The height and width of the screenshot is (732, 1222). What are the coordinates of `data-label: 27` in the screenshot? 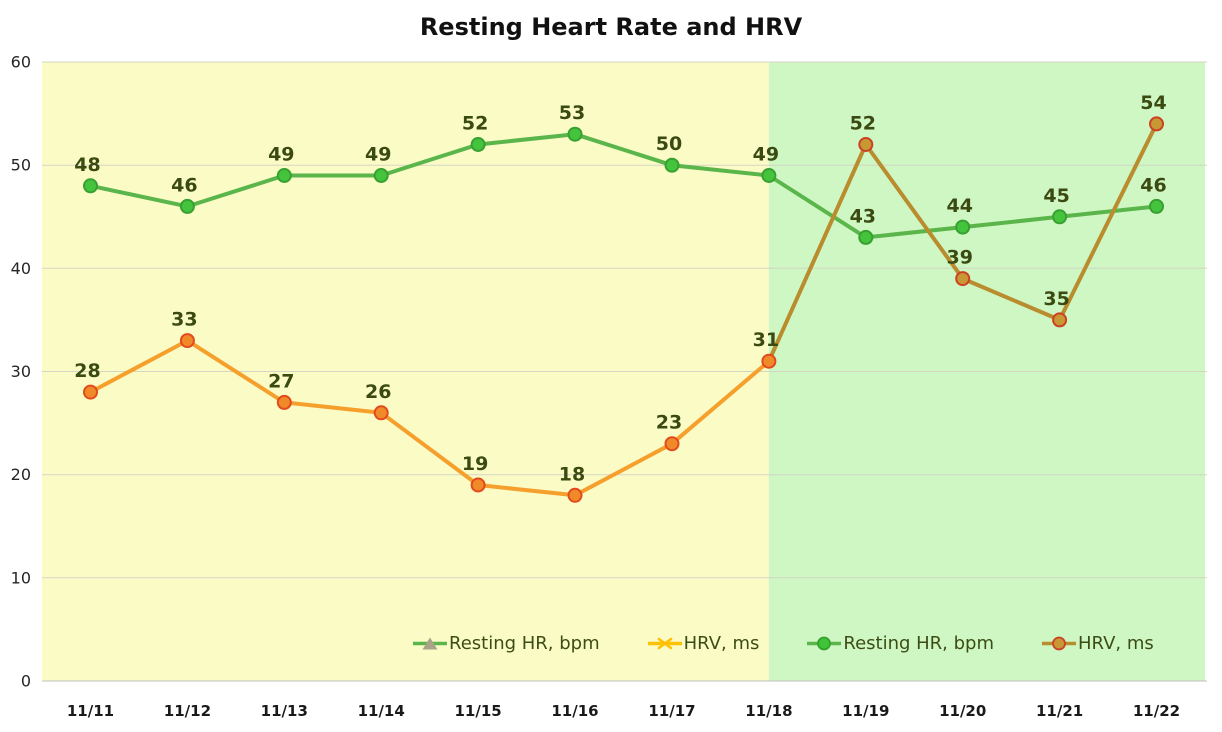 It's located at (281, 381).